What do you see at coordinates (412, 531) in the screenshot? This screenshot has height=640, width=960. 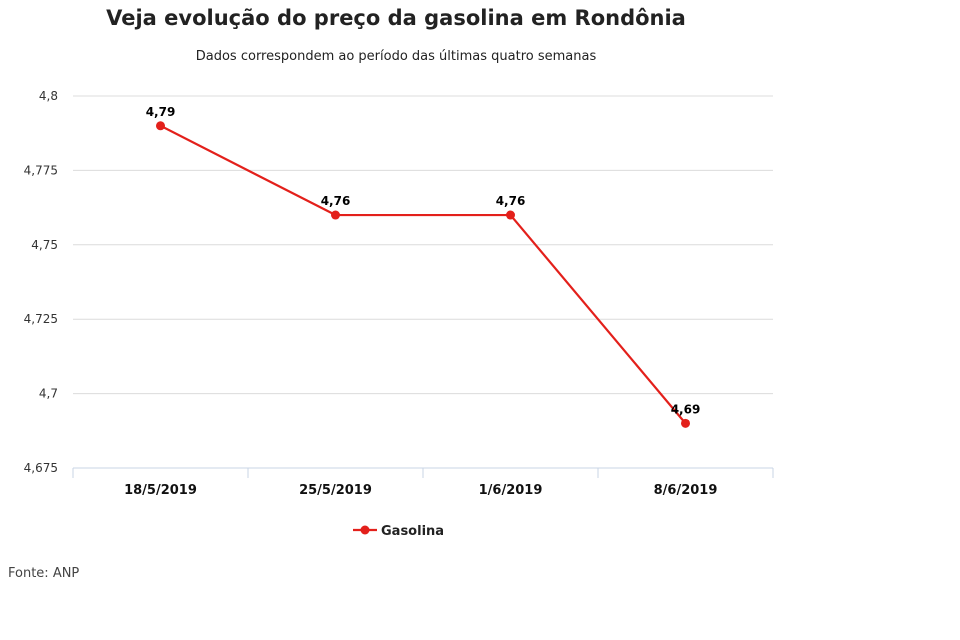 I see `legend-label: Gasolina` at bounding box center [412, 531].